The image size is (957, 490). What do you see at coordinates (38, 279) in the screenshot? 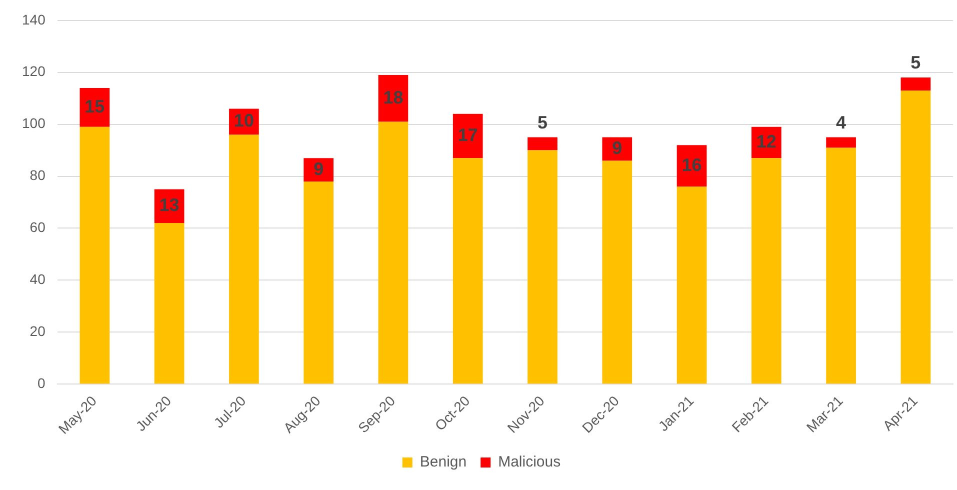
I see `y-tick-label: 40` at bounding box center [38, 279].